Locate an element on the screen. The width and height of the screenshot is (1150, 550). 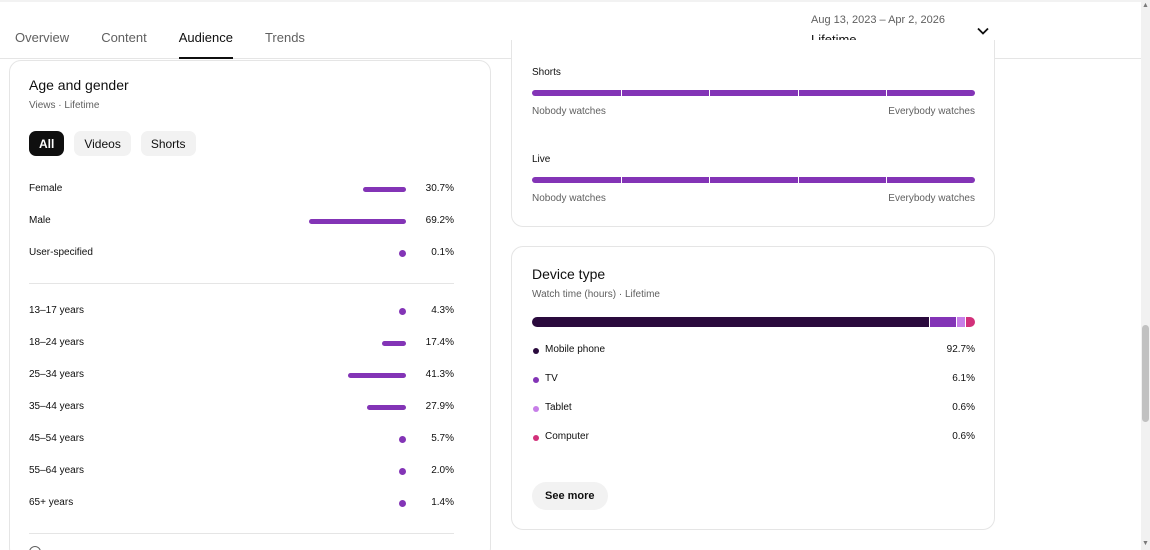
tab-trends: Trends is located at coordinates (284, 37).